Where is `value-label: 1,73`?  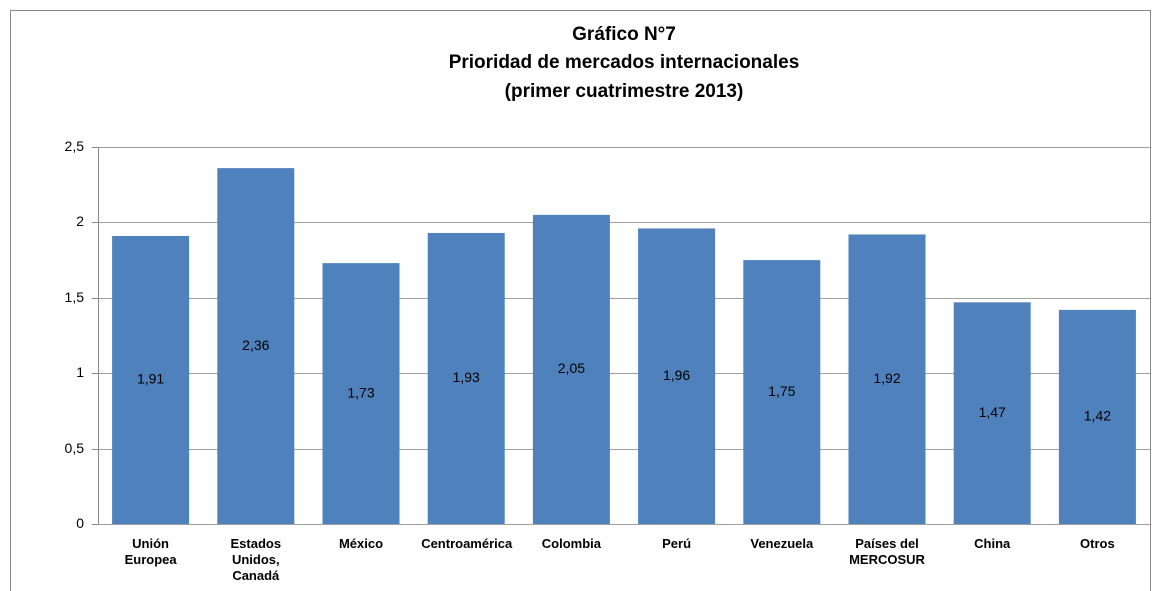
value-label: 1,73 is located at coordinates (360, 392).